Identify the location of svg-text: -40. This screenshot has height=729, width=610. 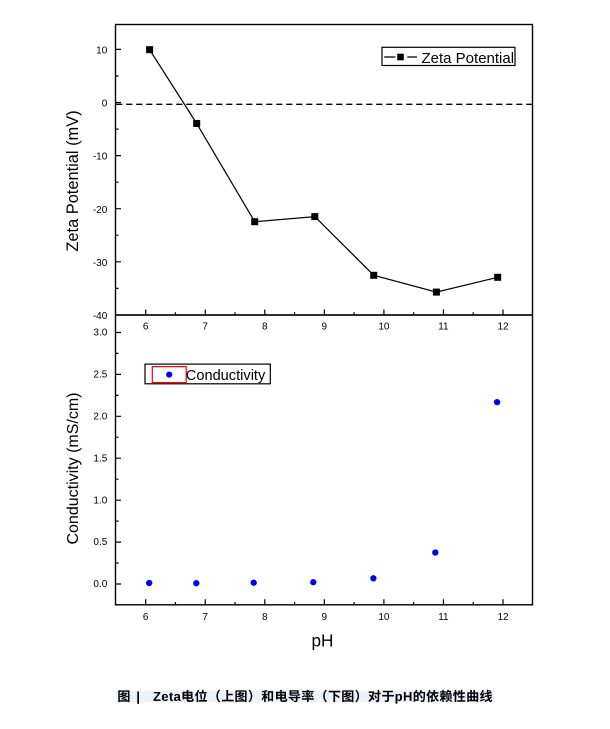
(100, 316).